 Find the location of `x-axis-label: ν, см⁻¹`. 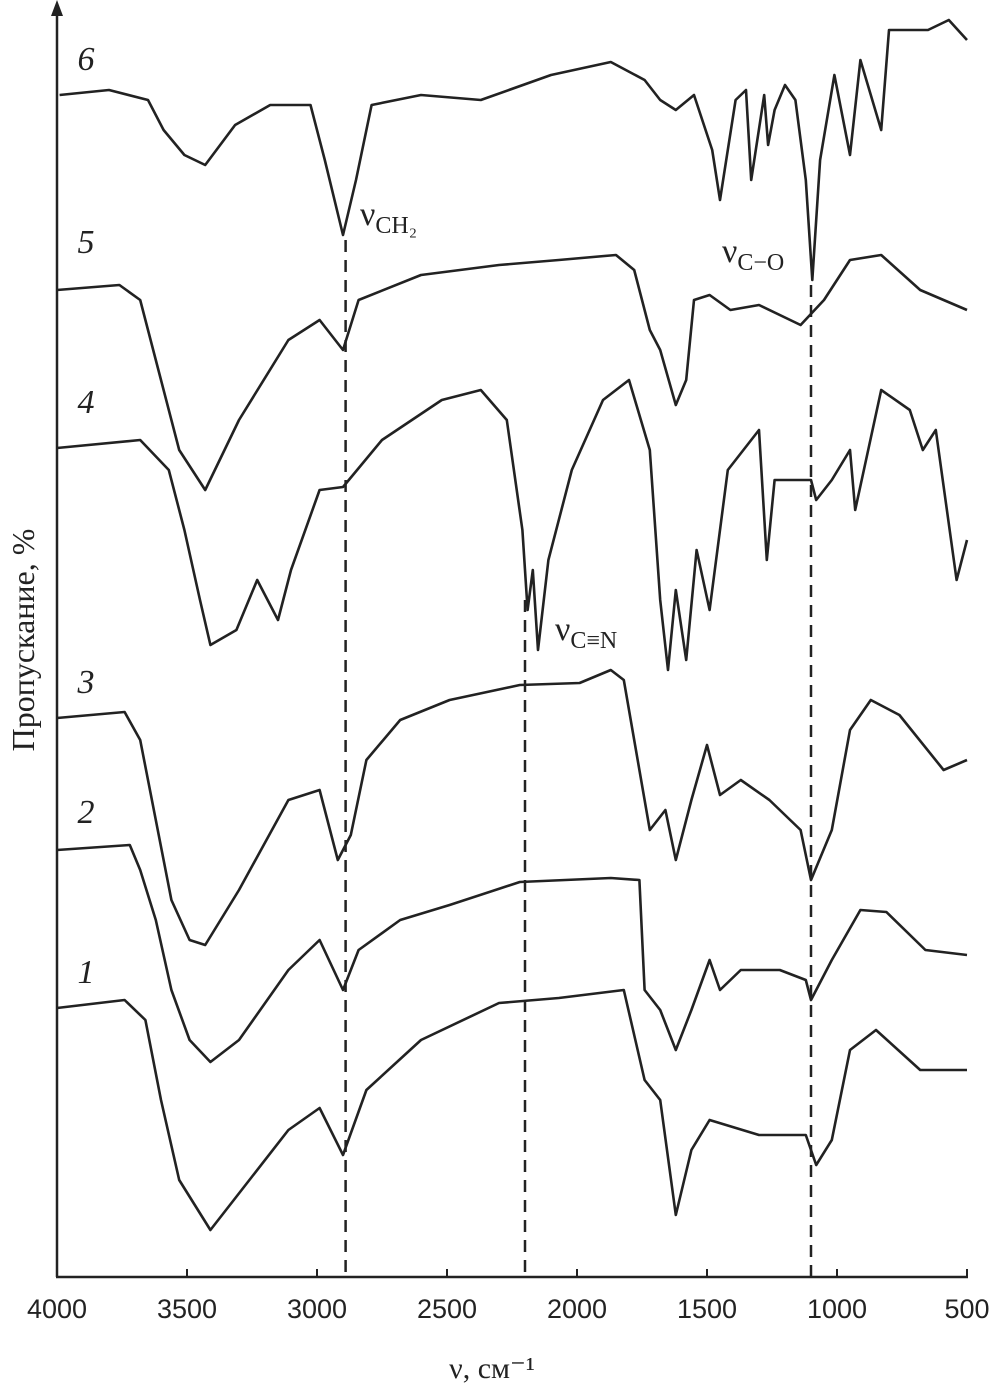

x-axis-label: ν, см⁻¹ is located at coordinates (492, 1368).